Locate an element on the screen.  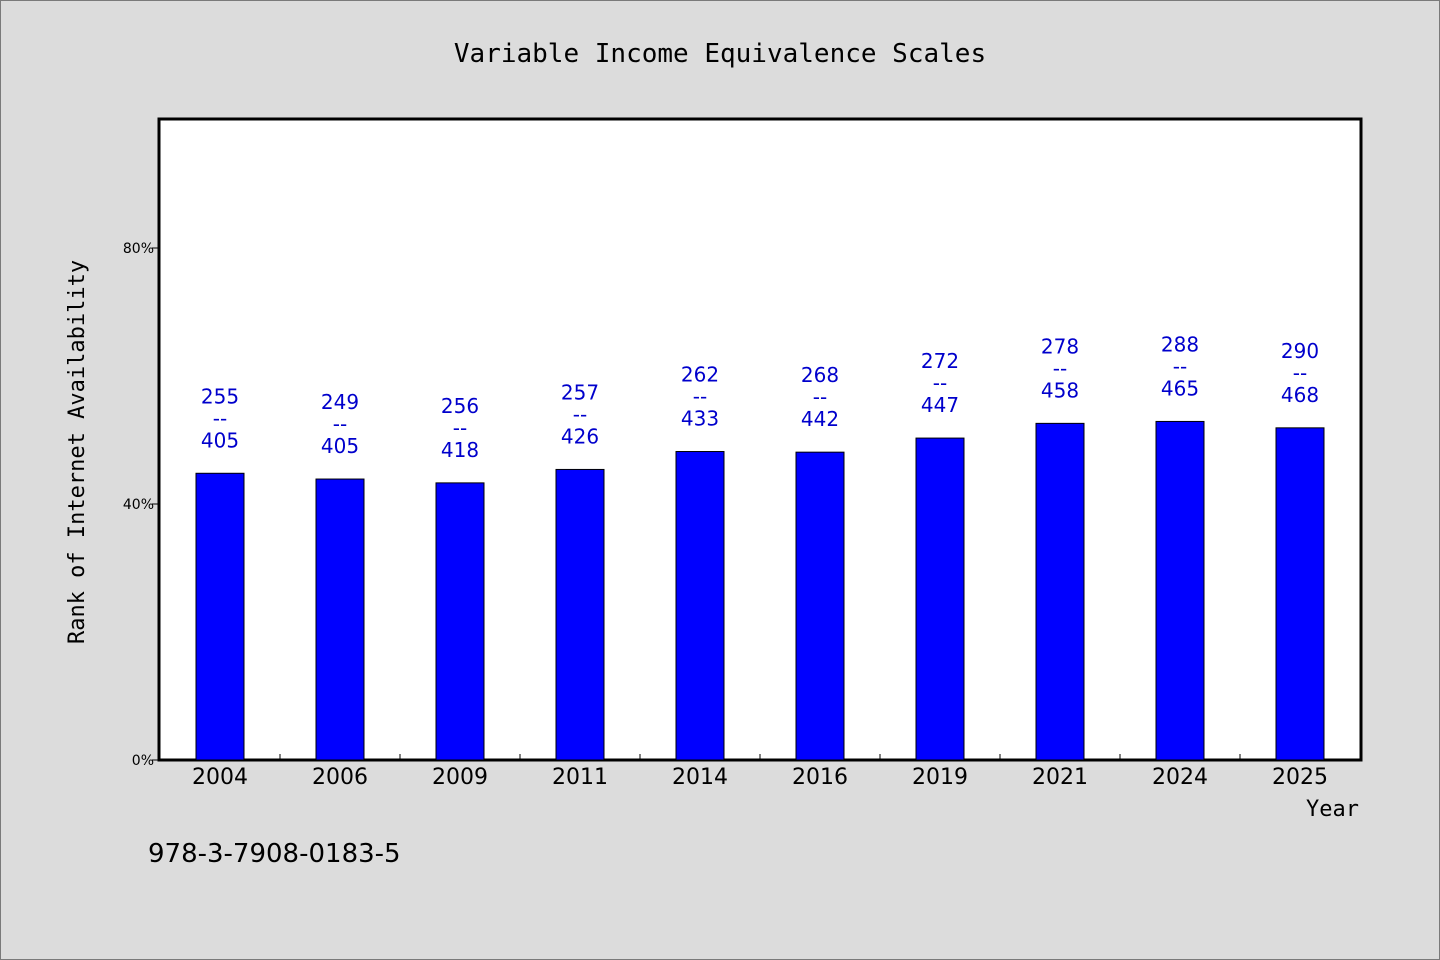
y-axis-ticks: 0% 40% 80% is located at coordinates (141, 505).